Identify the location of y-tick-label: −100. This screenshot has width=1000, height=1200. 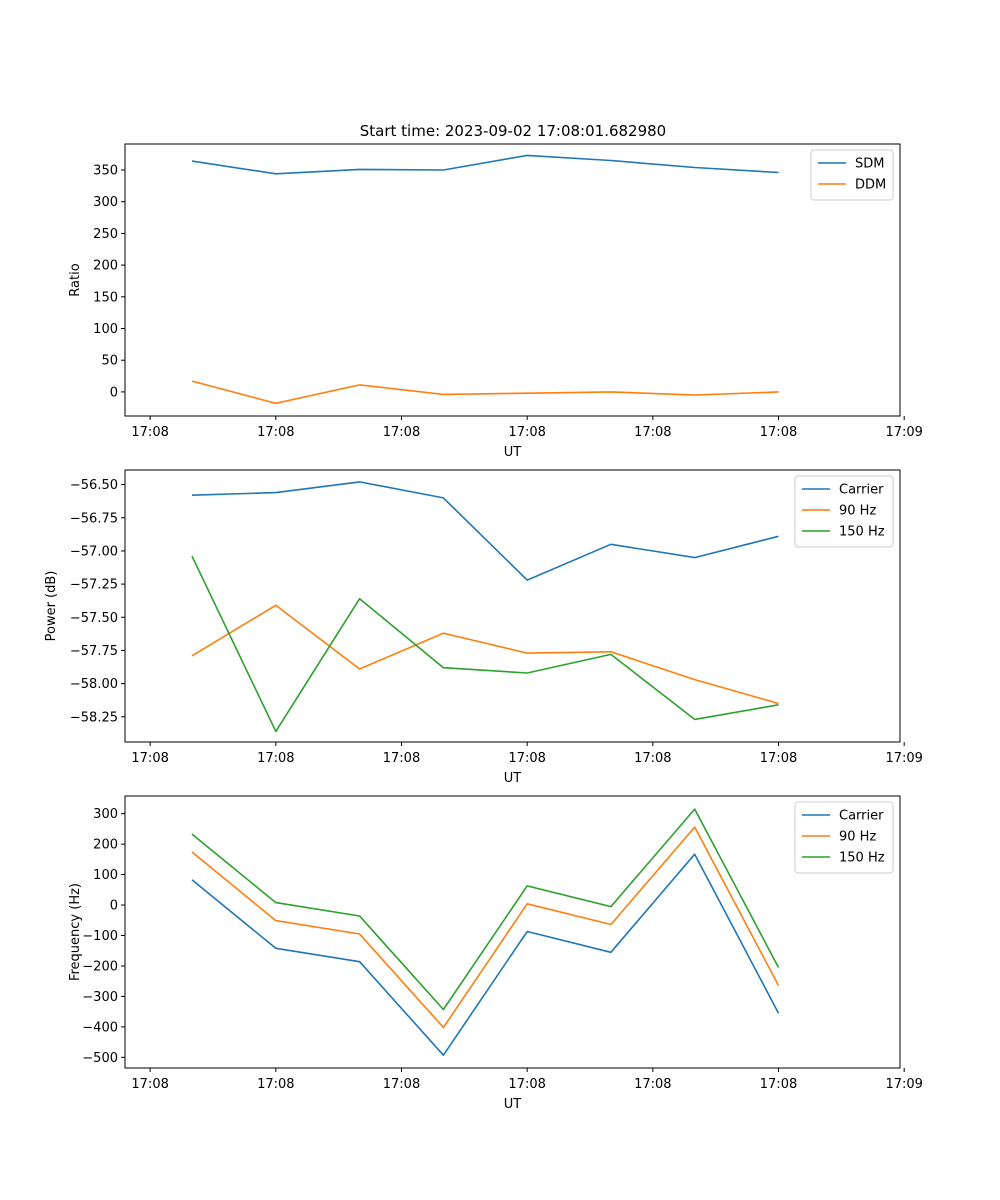
(100, 936).